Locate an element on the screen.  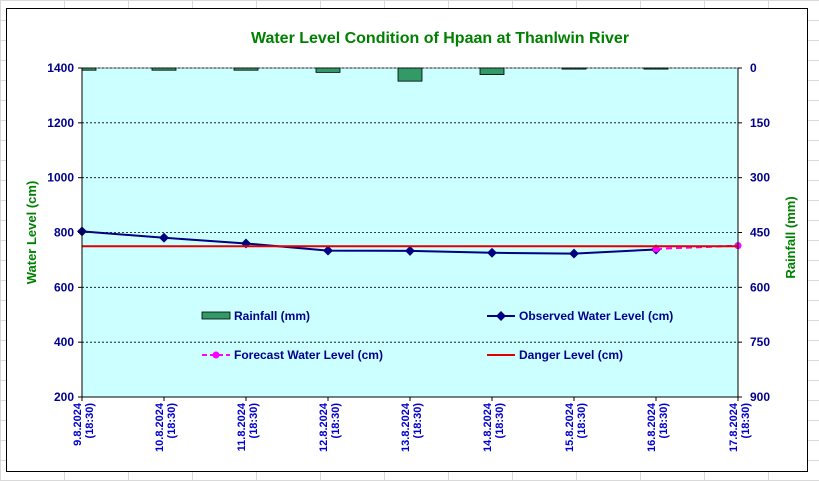
observed-line is located at coordinates (369, 242).